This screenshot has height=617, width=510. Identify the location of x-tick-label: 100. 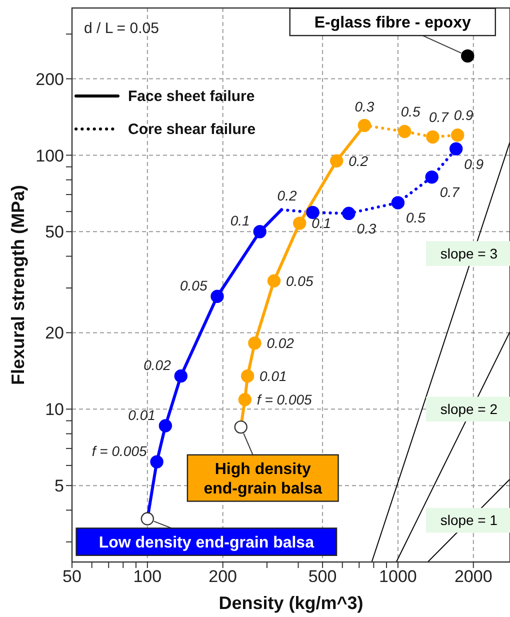
(147, 576).